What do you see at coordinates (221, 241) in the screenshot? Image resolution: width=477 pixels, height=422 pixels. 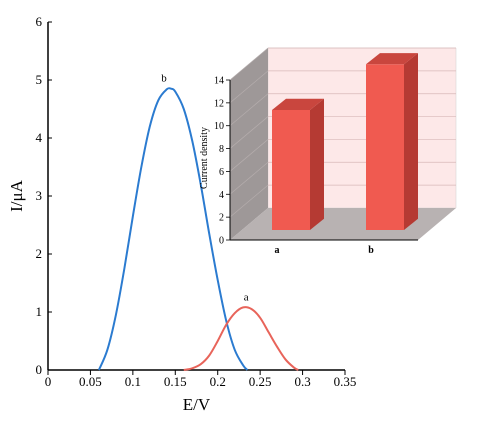 I see `inset-y-tick-label: 0` at bounding box center [221, 241].